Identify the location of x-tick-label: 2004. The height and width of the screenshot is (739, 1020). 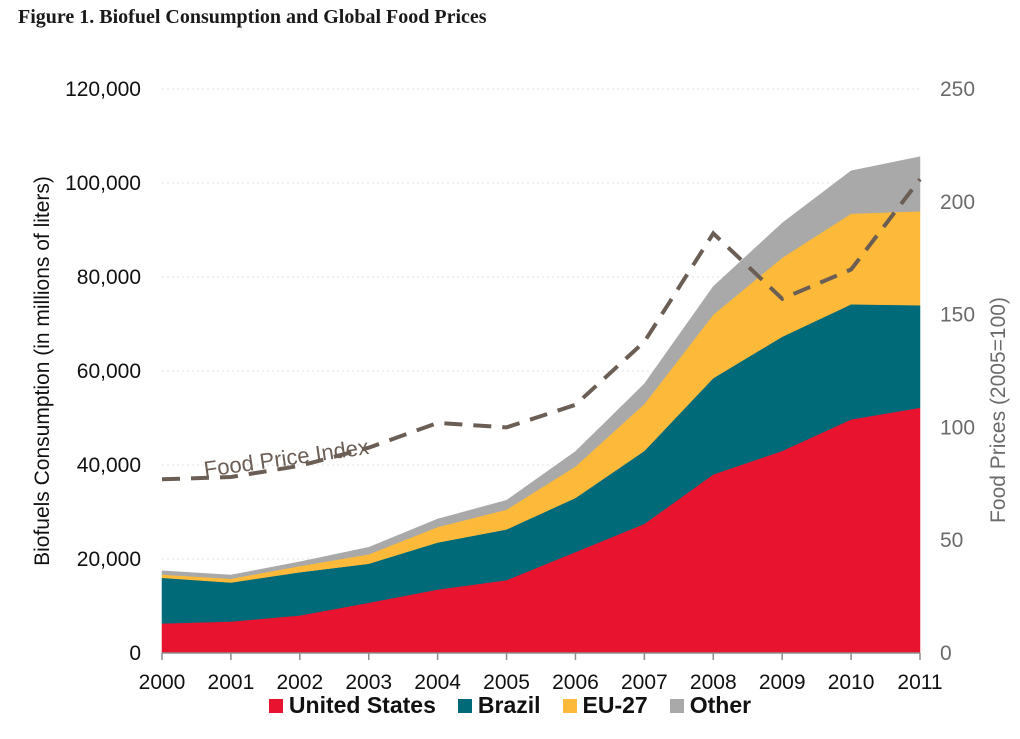
(437, 681).